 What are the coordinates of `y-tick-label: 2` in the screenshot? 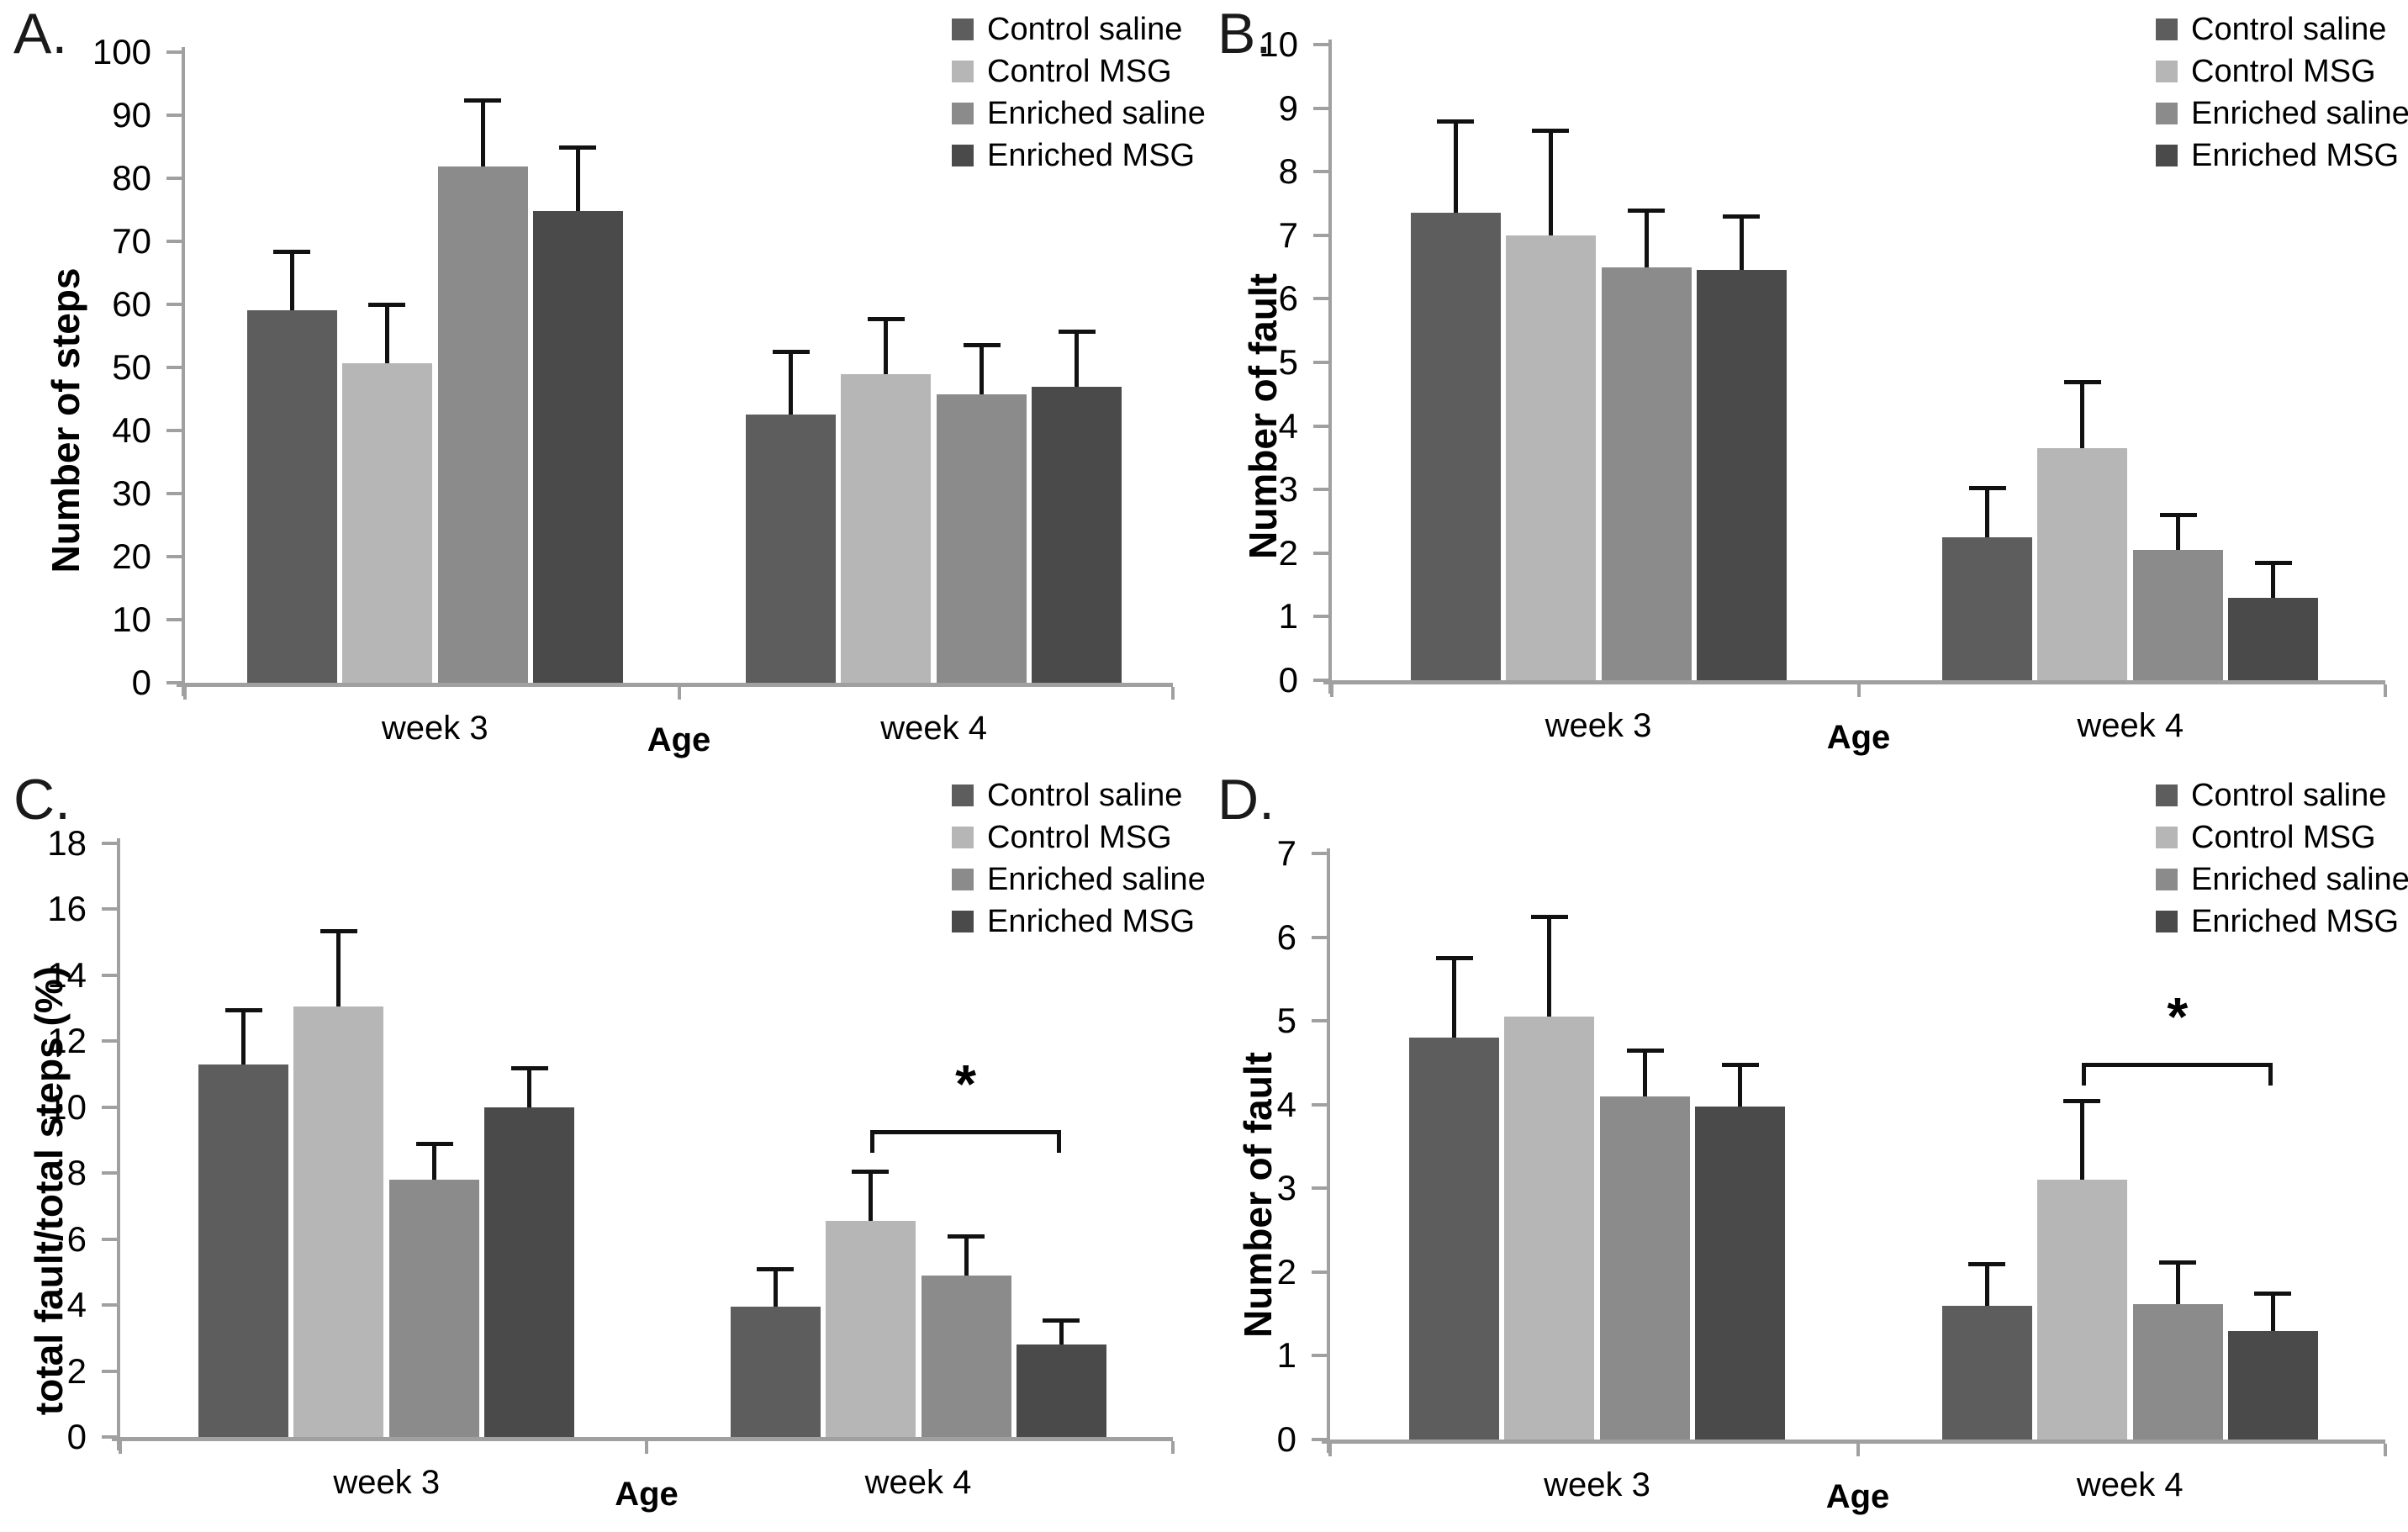 It's located at (1286, 1271).